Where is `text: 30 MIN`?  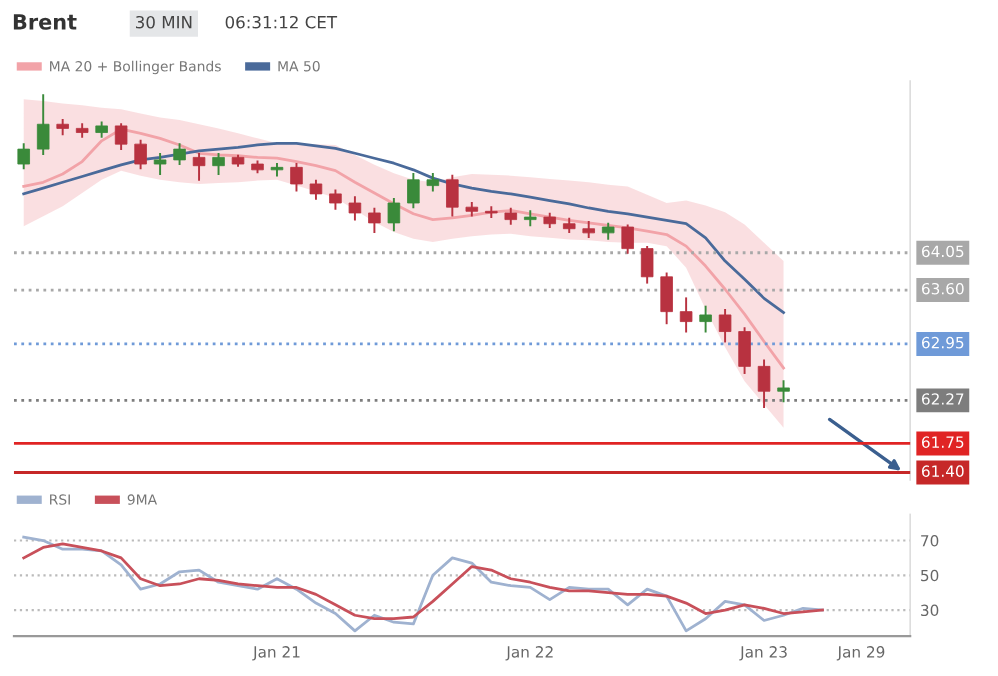 text: 30 MIN is located at coordinates (164, 22).